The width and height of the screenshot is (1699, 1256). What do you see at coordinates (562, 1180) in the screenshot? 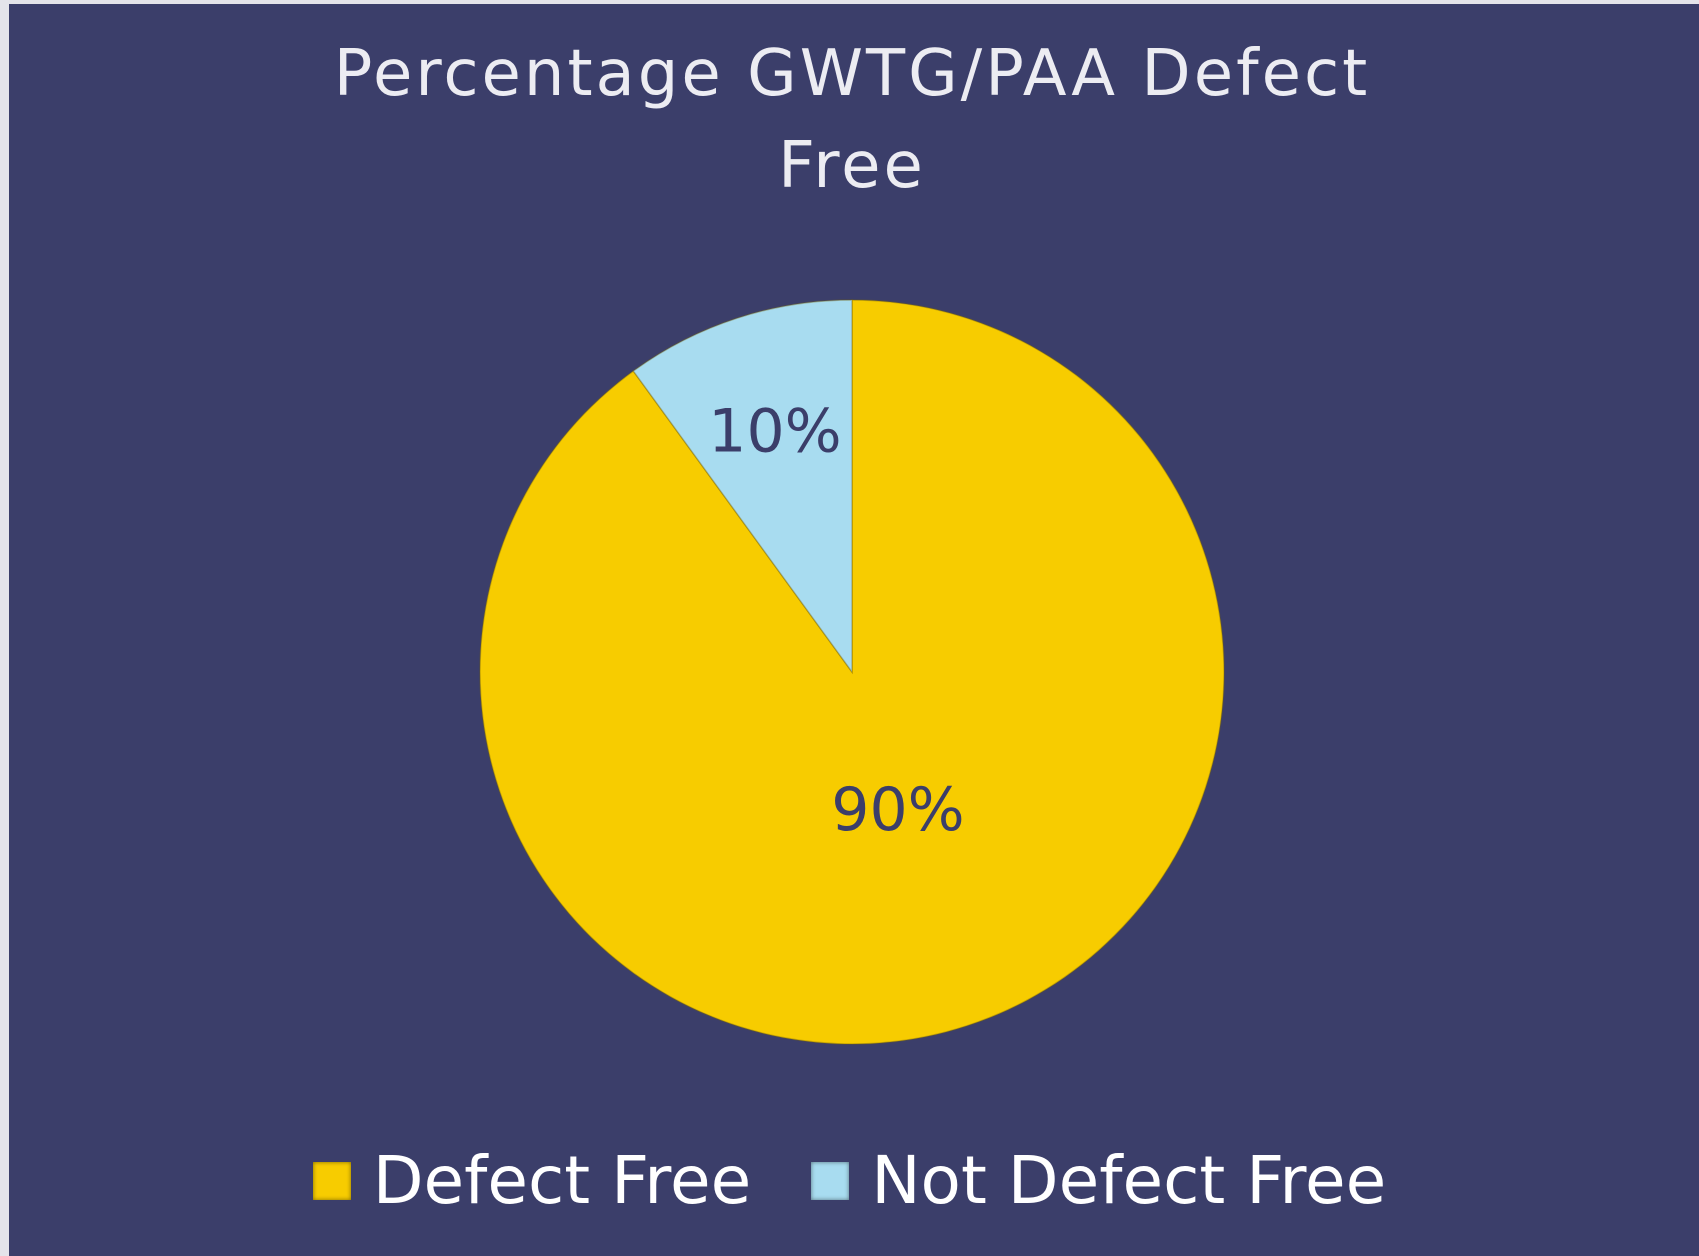
I see `legend-label: Defect Free` at bounding box center [562, 1180].